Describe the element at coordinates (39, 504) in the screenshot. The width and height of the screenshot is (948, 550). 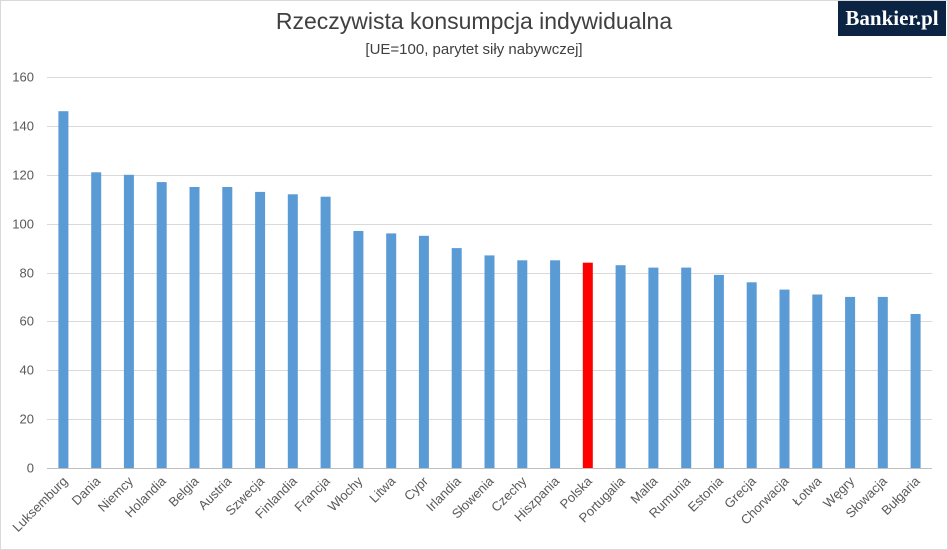
I see `x-tick-label: Luksemburg` at that location.